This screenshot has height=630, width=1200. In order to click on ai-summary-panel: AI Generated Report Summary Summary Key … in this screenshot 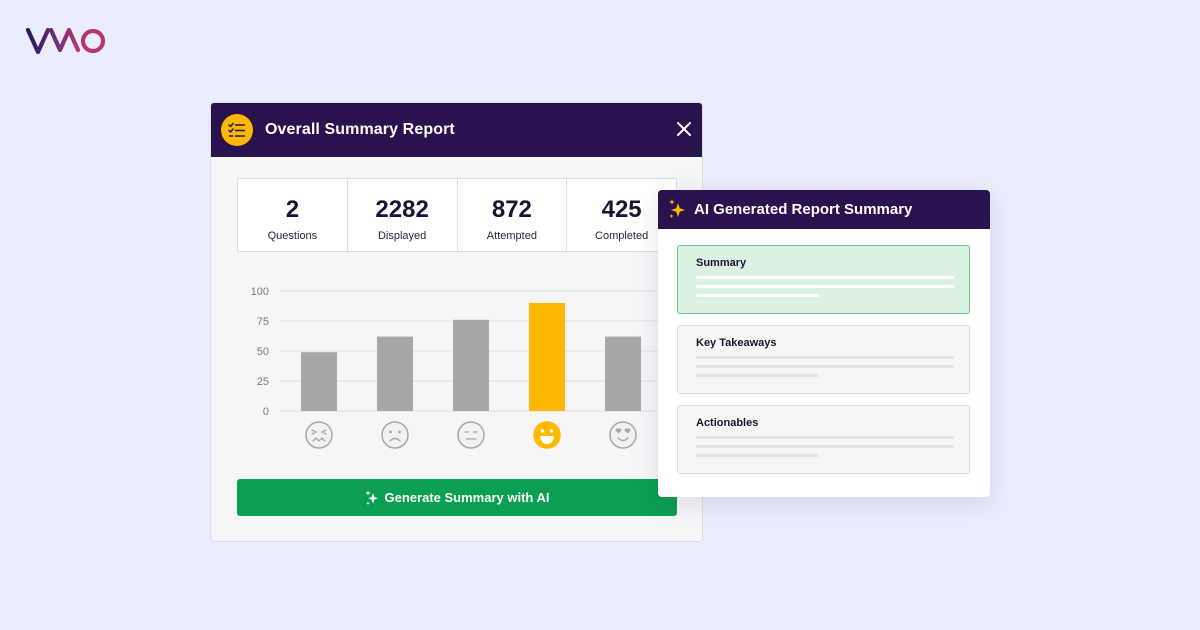, I will do `click(824, 343)`.